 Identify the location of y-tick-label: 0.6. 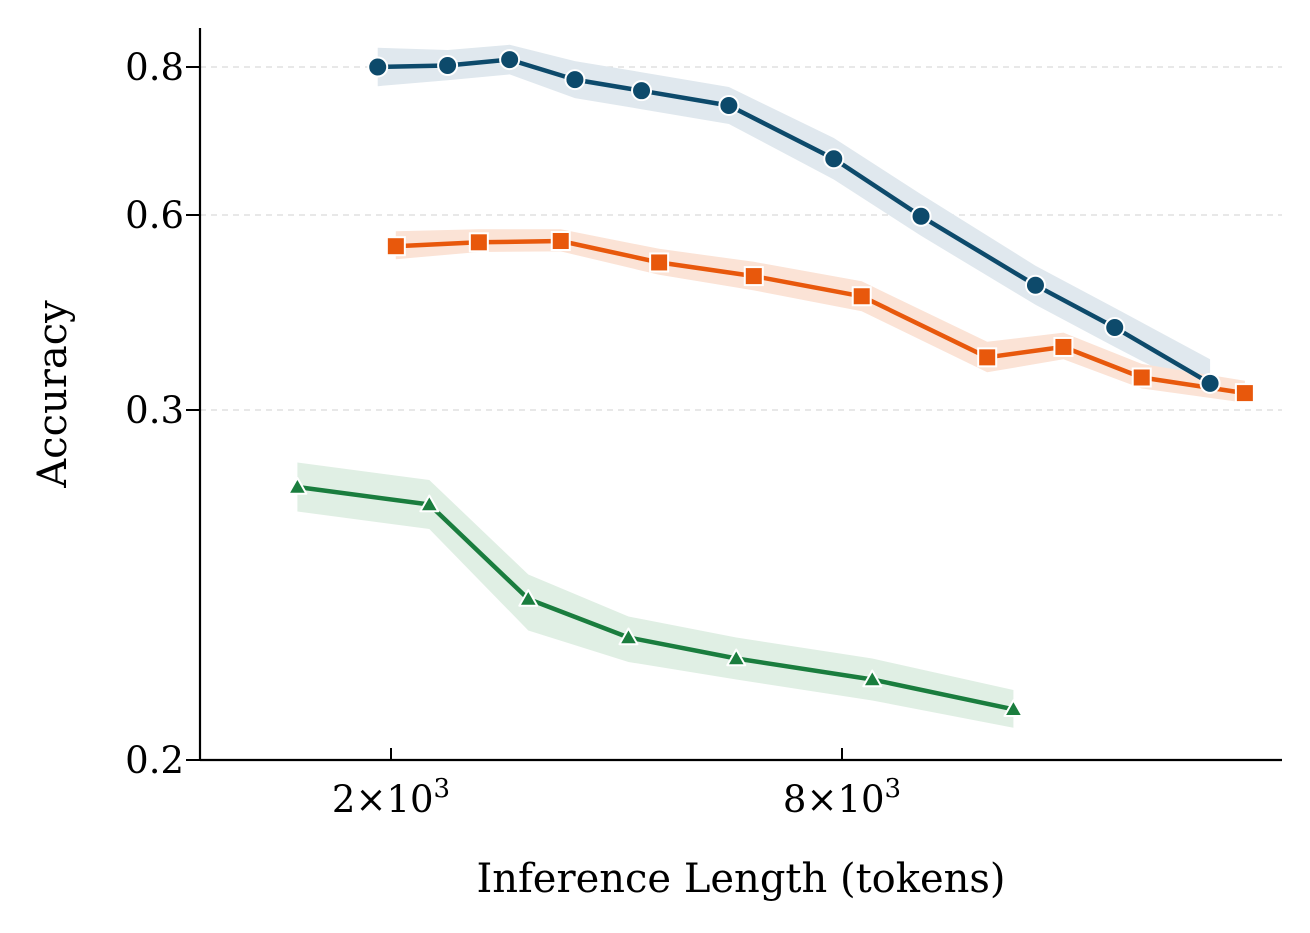
(154, 215).